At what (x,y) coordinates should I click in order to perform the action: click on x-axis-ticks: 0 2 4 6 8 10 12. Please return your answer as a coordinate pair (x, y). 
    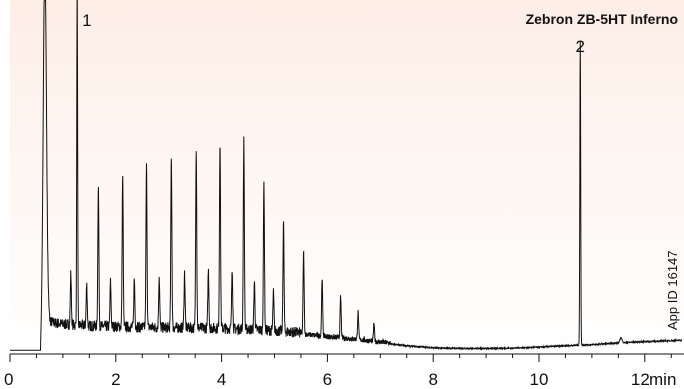
    Looking at the image, I should click on (338, 371).